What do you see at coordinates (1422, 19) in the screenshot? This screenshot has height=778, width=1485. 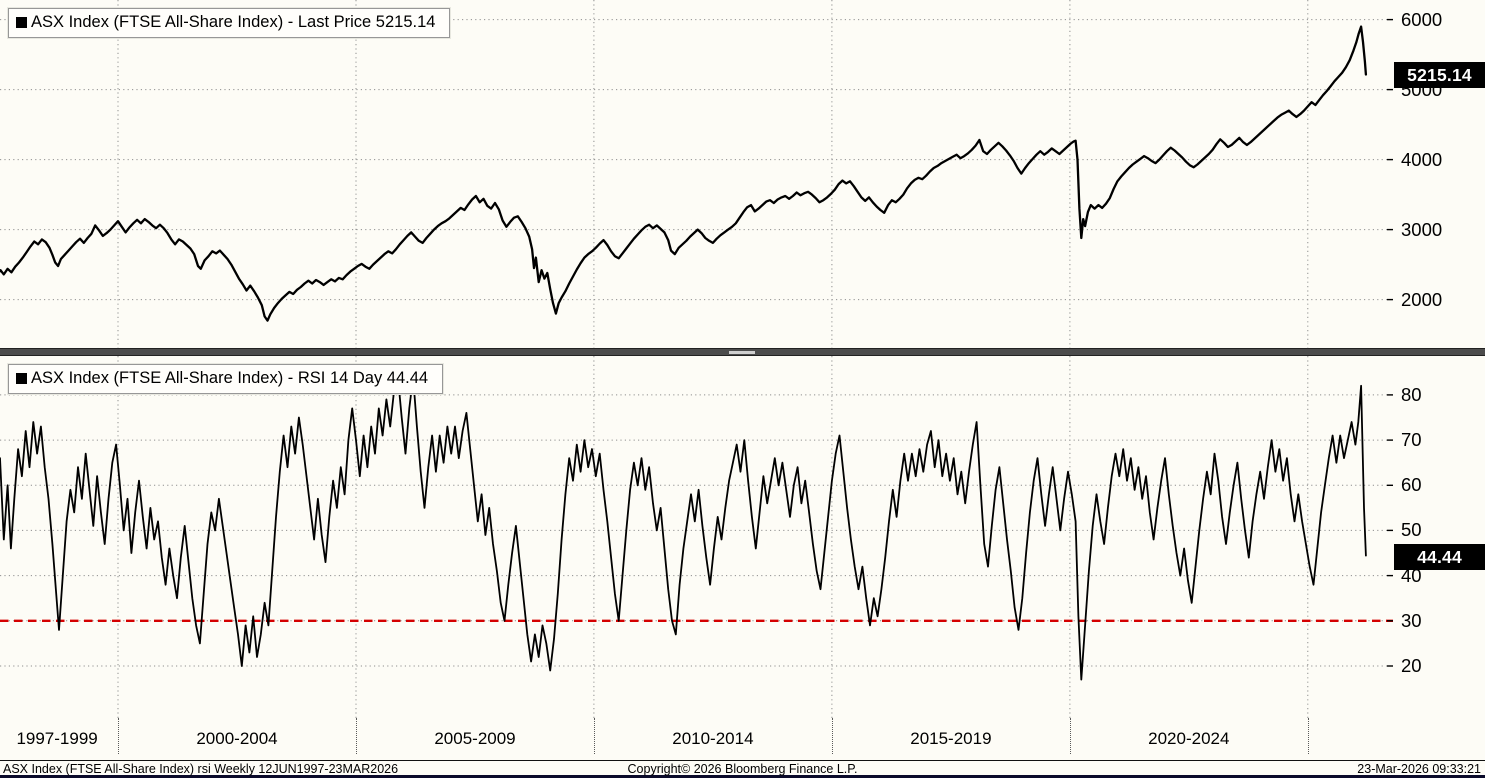 I see `y-axis-label: 6000` at bounding box center [1422, 19].